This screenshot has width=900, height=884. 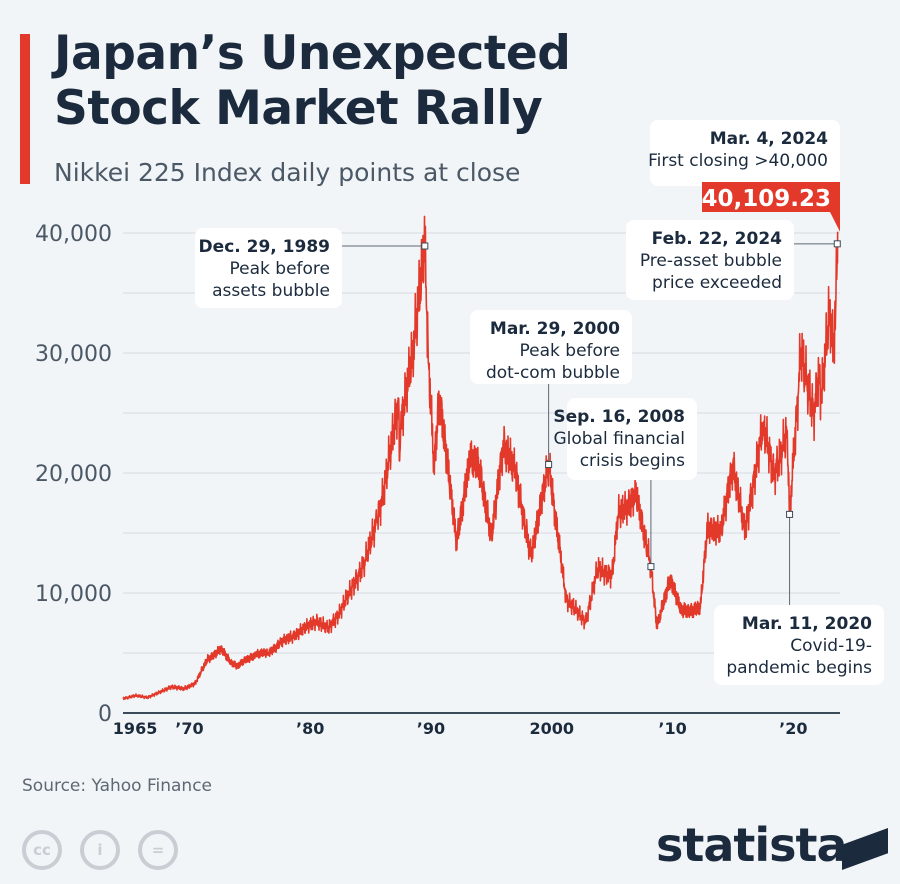 What do you see at coordinates (793, 728) in the screenshot?
I see `x-tick-label: ’20` at bounding box center [793, 728].